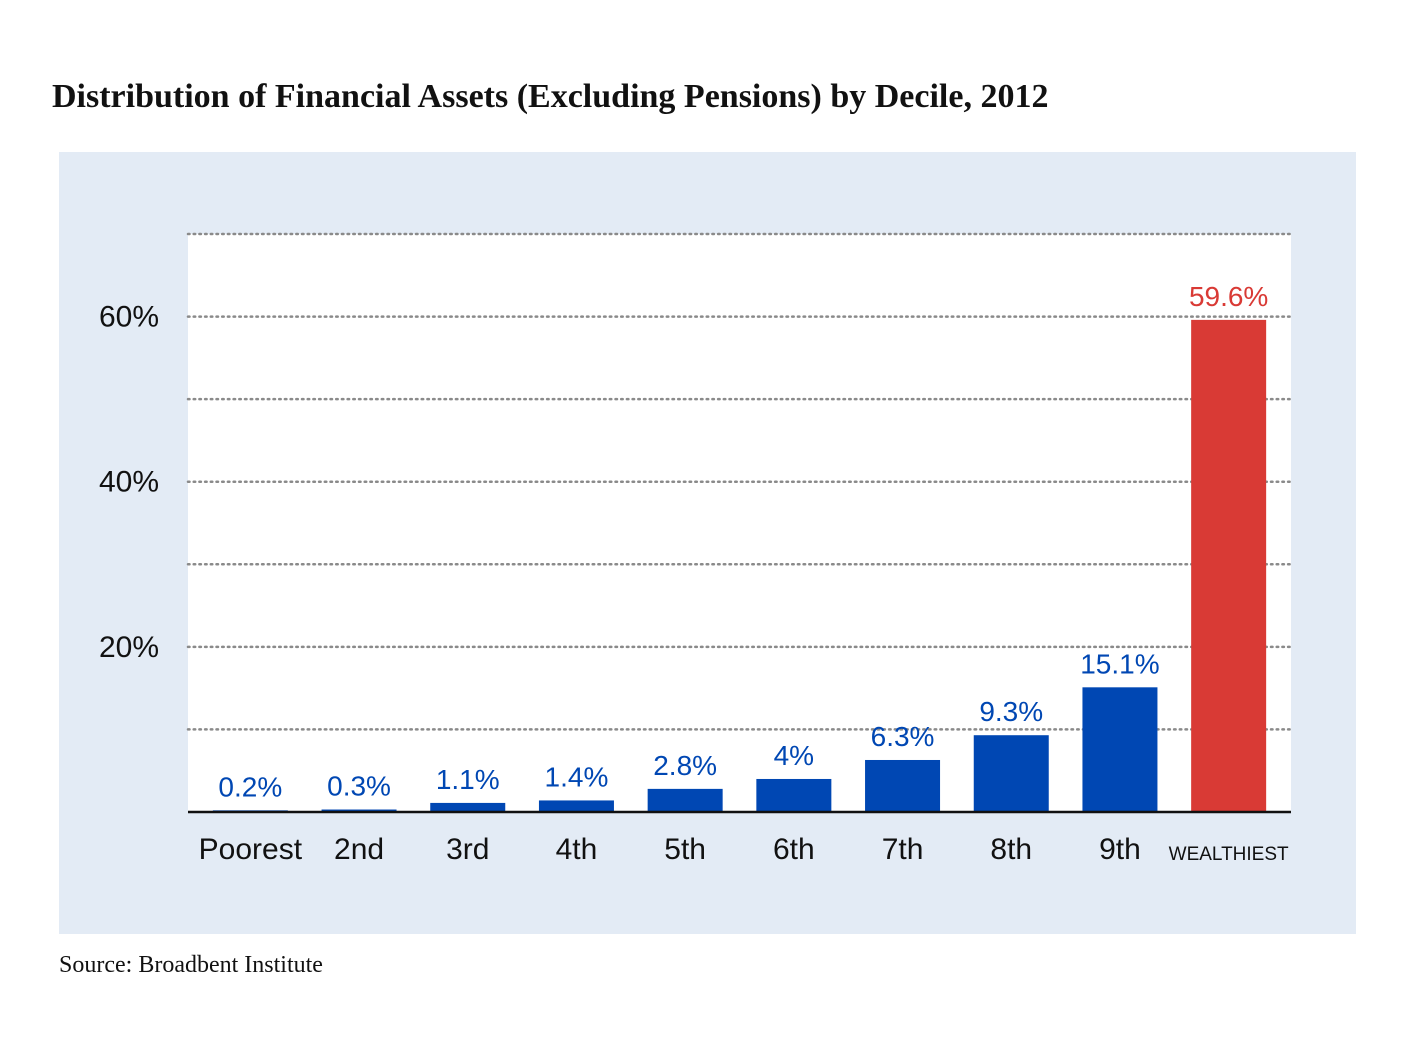 Image resolution: width=1402 pixels, height=1044 pixels. Describe the element at coordinates (1119, 663) in the screenshot. I see `value-label: 15.1%` at that location.